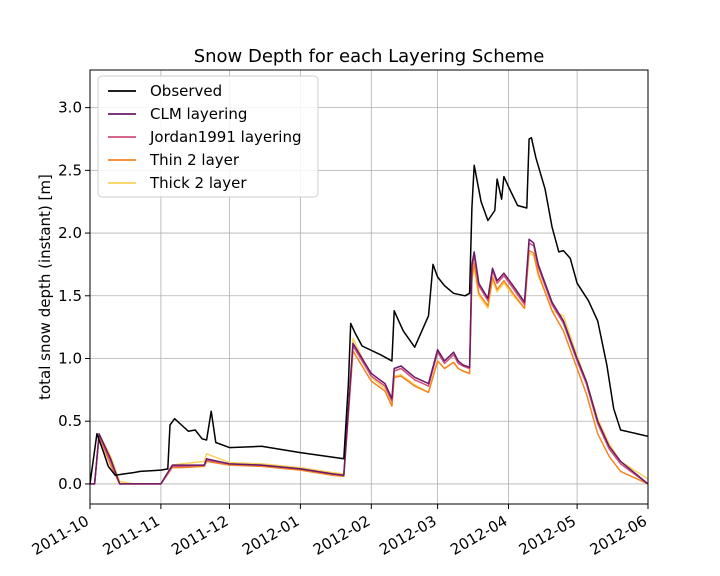 This screenshot has height=576, width=720. Describe the element at coordinates (45, 287) in the screenshot. I see `y-axis-label: total snow depth (instant) [m]` at that location.